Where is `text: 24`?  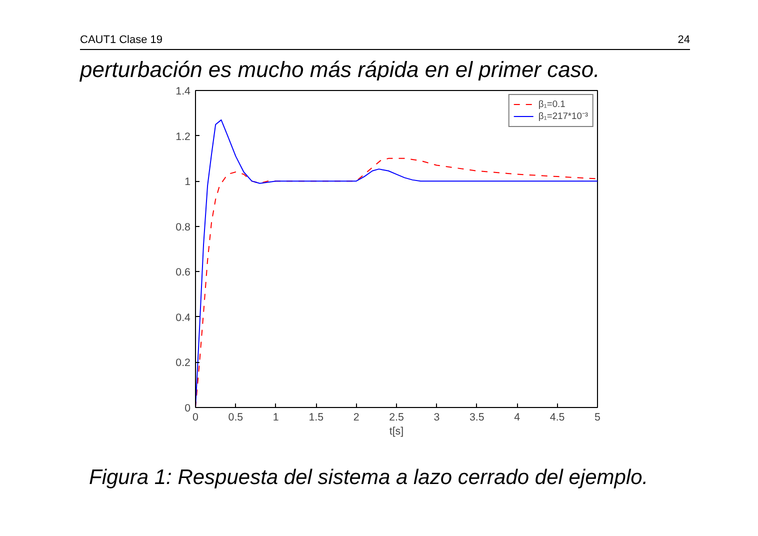 text: 24 is located at coordinates (684, 40).